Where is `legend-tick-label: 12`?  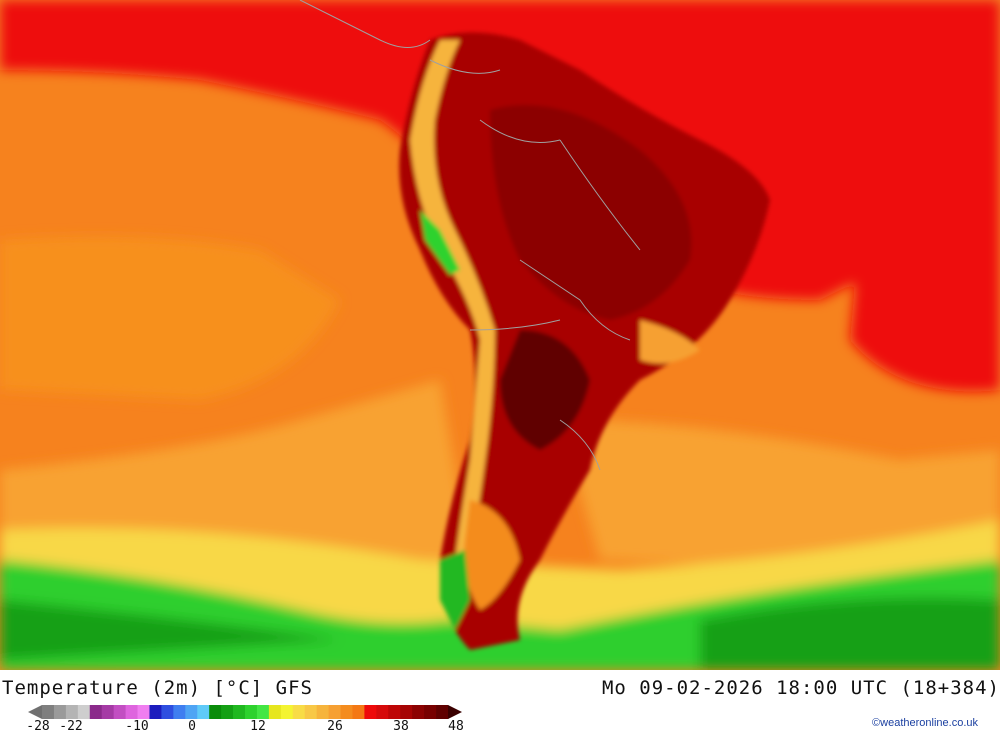 legend-tick-label: 12 is located at coordinates (258, 726).